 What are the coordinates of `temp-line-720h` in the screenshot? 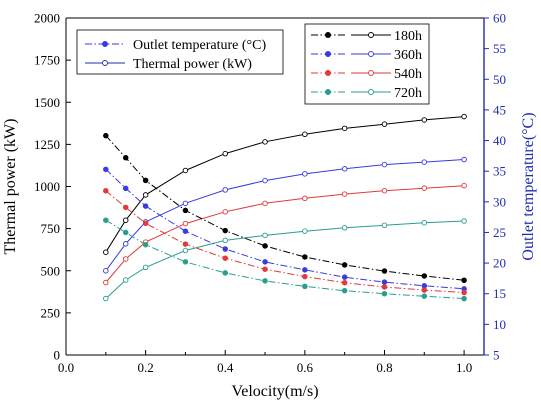 It's located at (285, 259).